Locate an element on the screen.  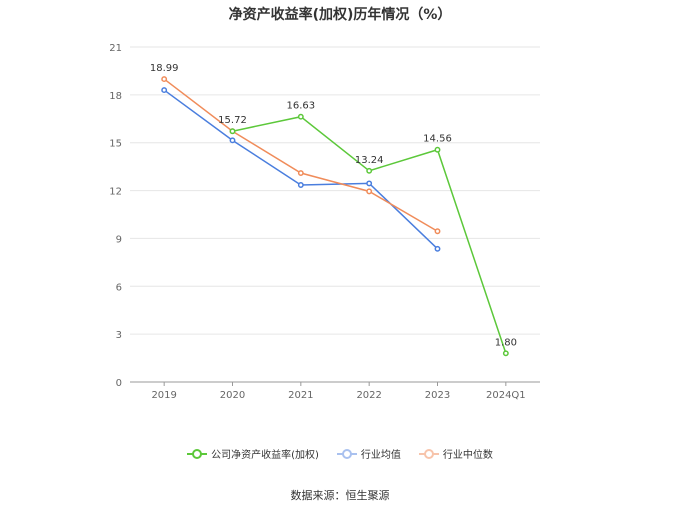
x-tick-label: 2023 is located at coordinates (437, 395).